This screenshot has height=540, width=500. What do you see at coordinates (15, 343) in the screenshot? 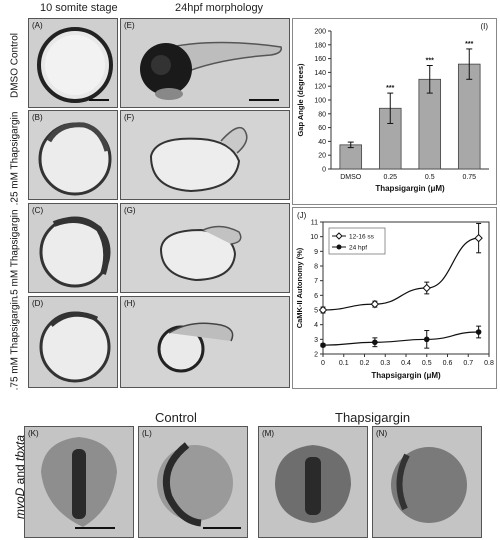
I see `row-label-075: .75 mM Thapsigargin` at bounding box center [15, 343].